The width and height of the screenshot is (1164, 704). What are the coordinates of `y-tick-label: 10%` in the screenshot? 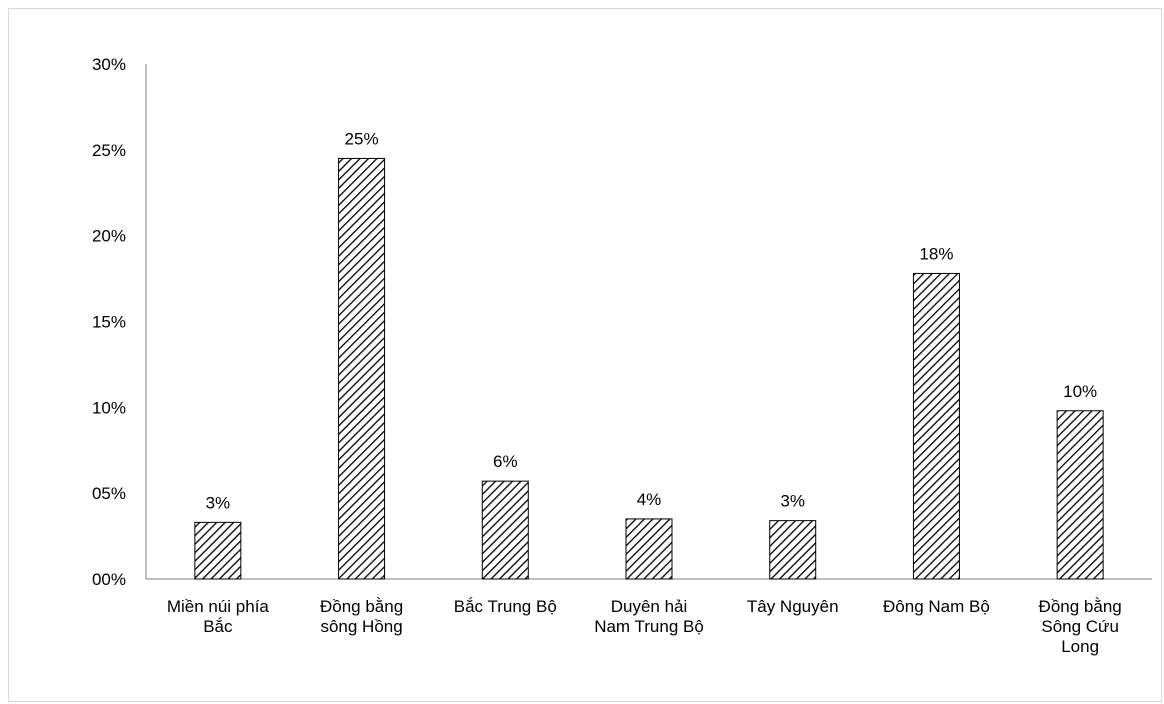 It's located at (109, 407).